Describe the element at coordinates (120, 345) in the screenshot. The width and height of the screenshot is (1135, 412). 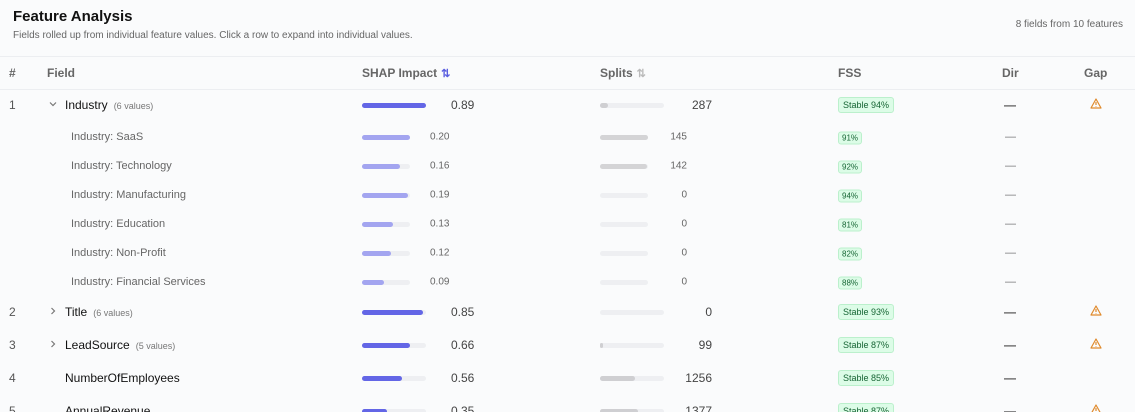
I see `field-name: LeadSource (5 values)` at that location.